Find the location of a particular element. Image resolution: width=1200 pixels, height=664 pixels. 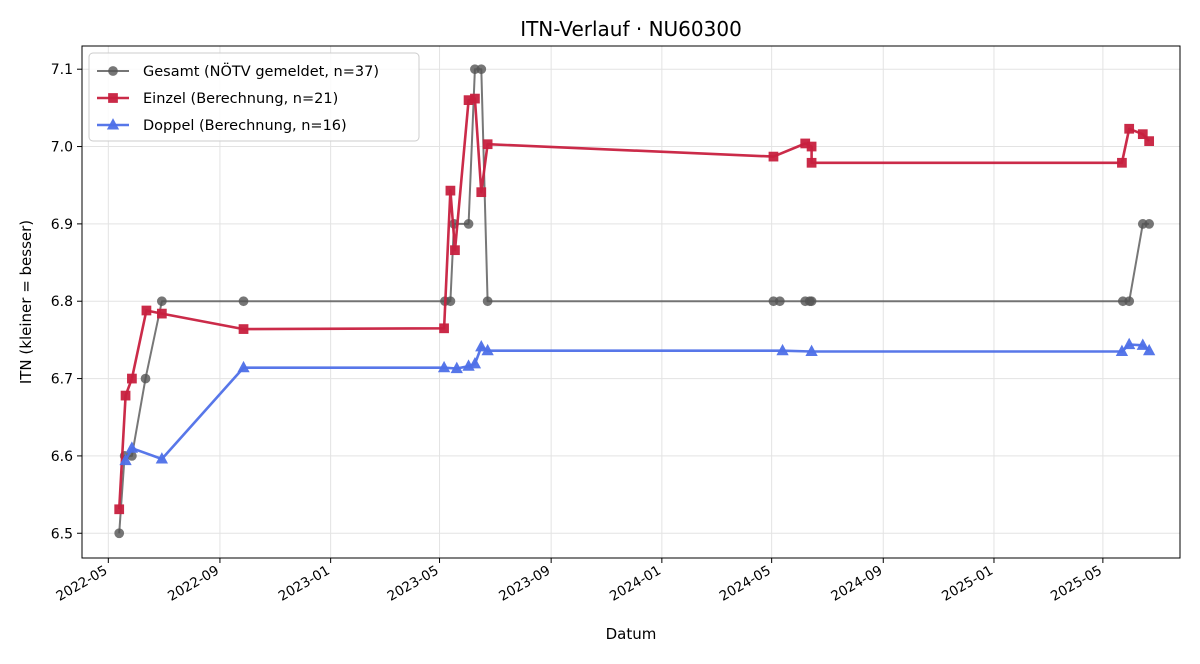

legend-box is located at coordinates (254, 97).